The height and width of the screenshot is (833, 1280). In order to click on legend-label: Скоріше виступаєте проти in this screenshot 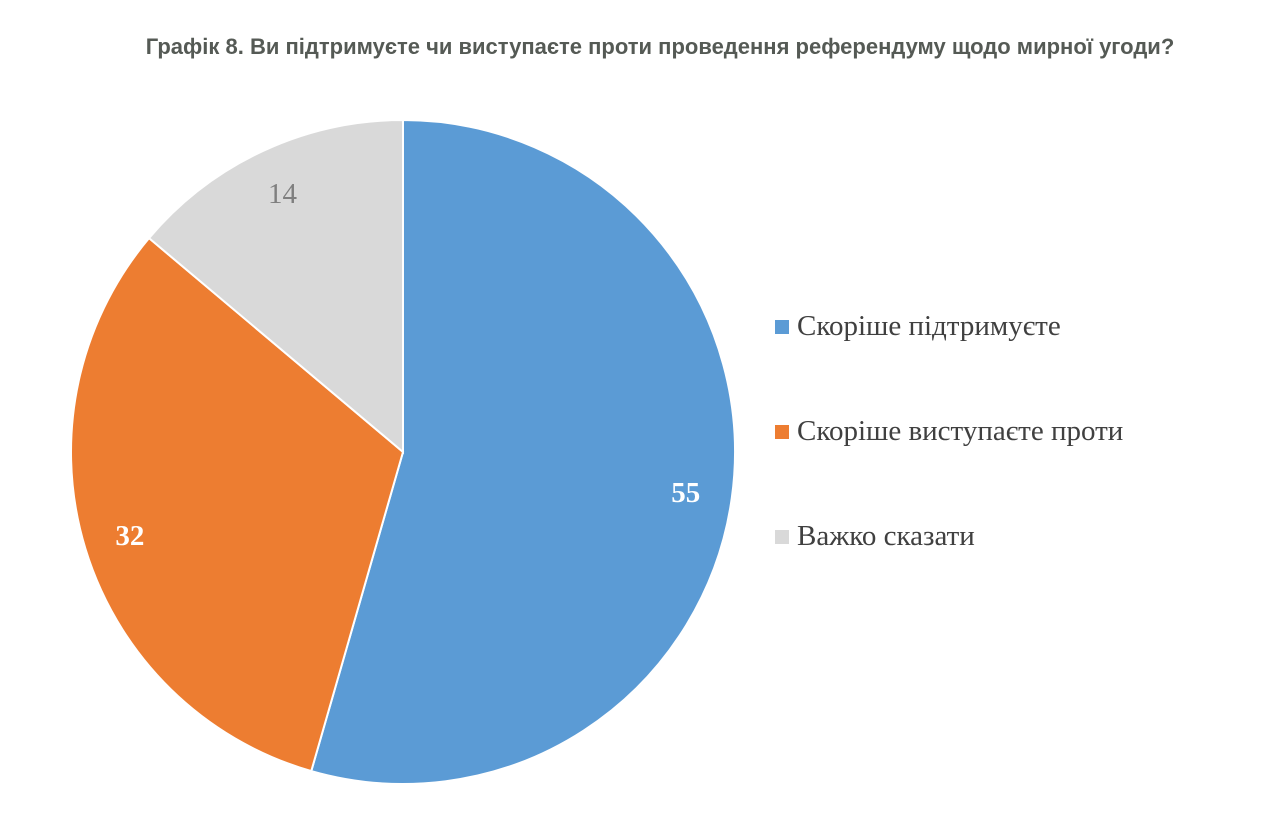, I will do `click(960, 431)`.